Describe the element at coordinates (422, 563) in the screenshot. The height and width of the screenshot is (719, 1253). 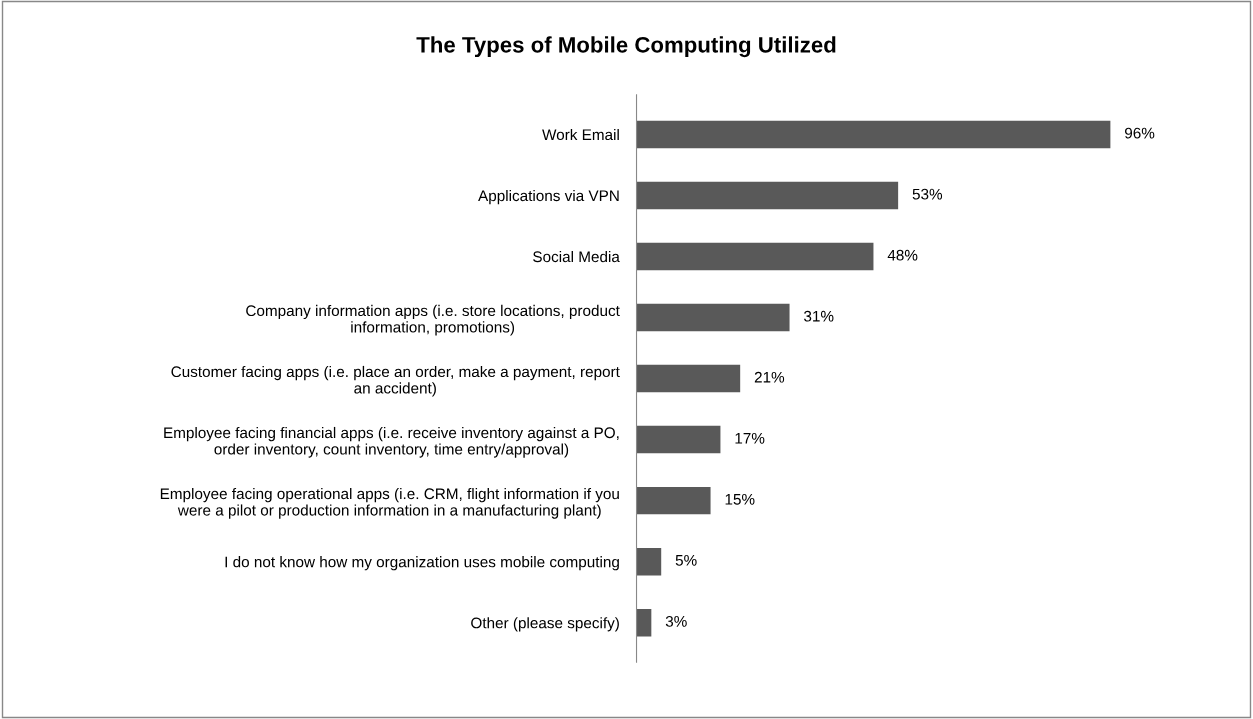
I see `y-tick-label: I do not know how my organization uses mobile computing` at that location.